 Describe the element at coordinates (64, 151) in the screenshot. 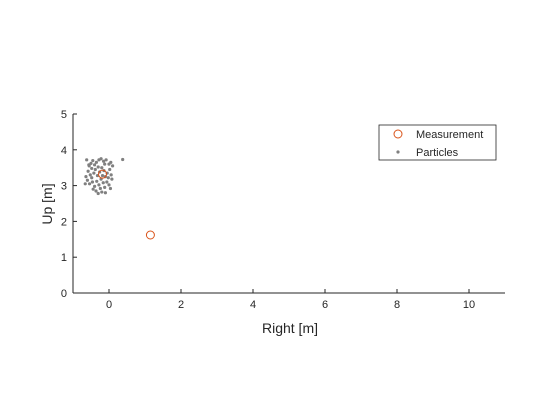

I see `y-tick-label: 4` at that location.